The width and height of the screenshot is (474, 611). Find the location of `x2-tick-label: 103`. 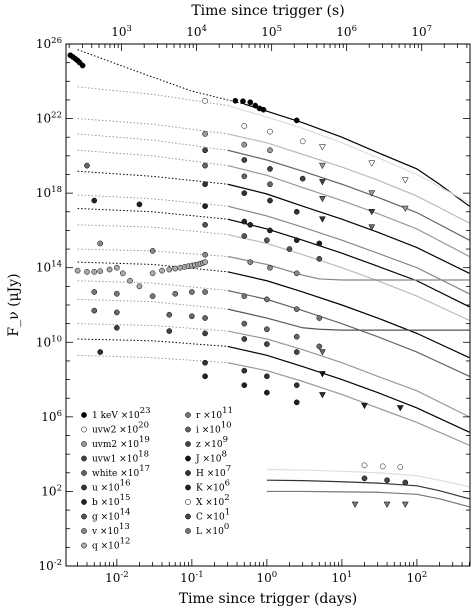

x2-tick-label: 103 is located at coordinates (121, 31).